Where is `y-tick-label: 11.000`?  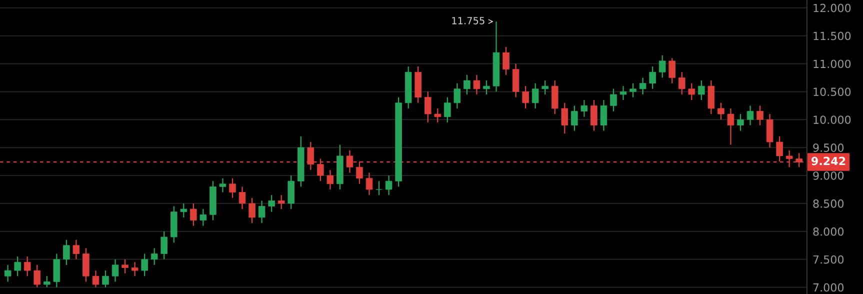
y-tick-label: 11.000 is located at coordinates (832, 64).